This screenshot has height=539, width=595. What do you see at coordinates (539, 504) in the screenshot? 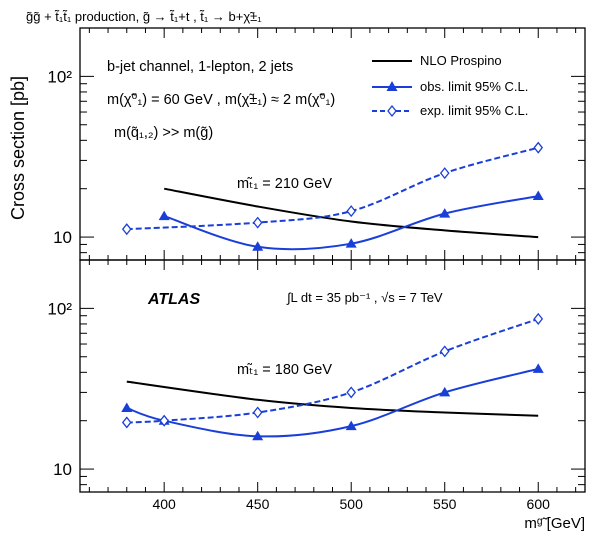
I see `x-tick-label: 600` at bounding box center [539, 504].